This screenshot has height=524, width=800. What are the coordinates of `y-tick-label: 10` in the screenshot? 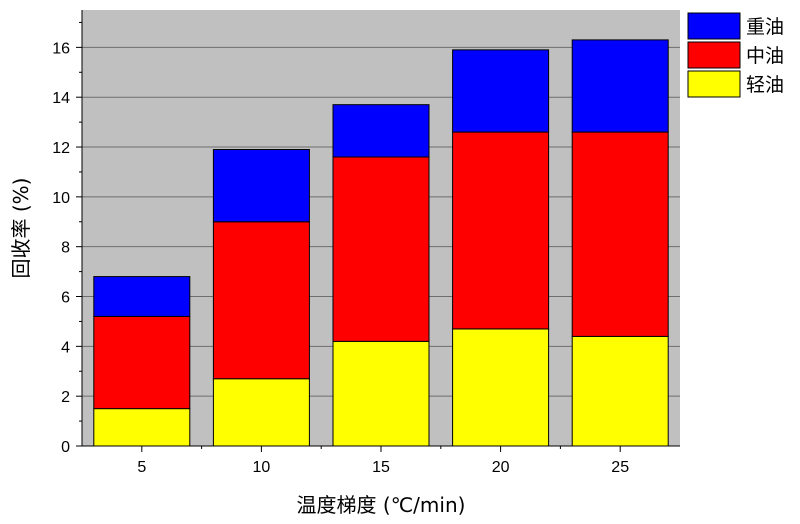 It's located at (61, 198).